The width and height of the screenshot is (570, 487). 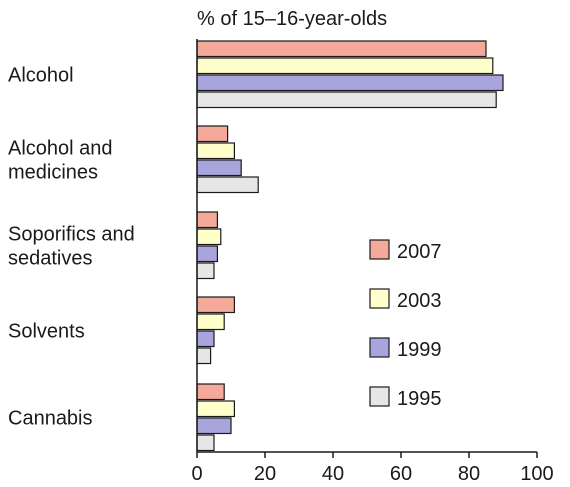 What do you see at coordinates (214, 426) in the screenshot?
I see `bar-1999-cat4` at bounding box center [214, 426].